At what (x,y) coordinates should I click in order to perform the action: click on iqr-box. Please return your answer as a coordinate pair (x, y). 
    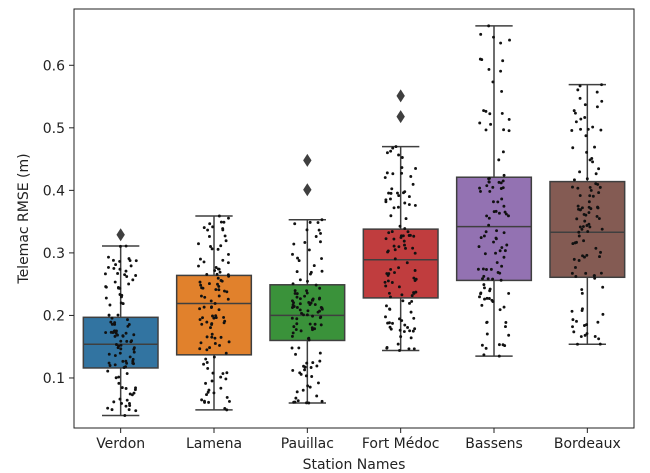
    Looking at the image, I should click on (307, 313).